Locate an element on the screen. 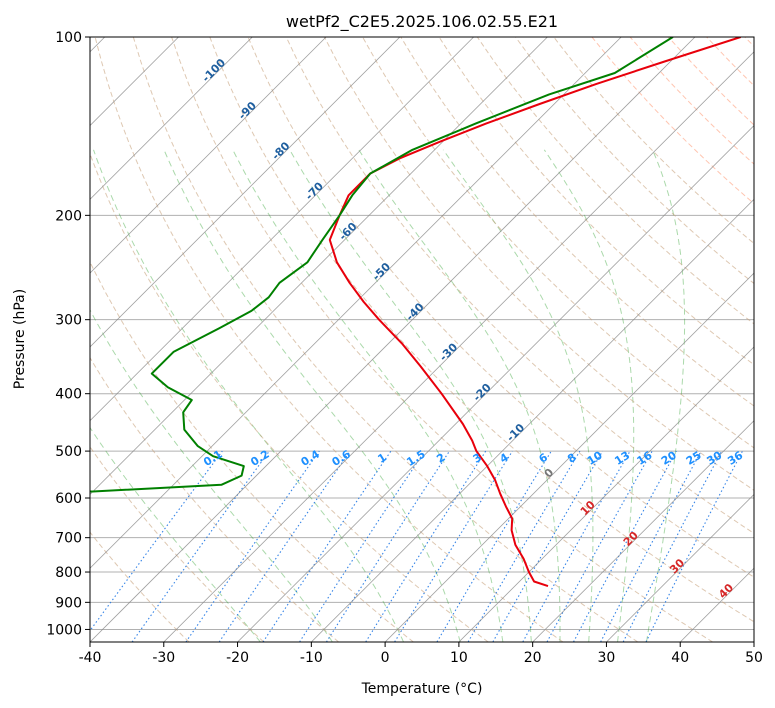 This screenshot has height=708, width=775. y-tick-label: 700 is located at coordinates (68, 539).